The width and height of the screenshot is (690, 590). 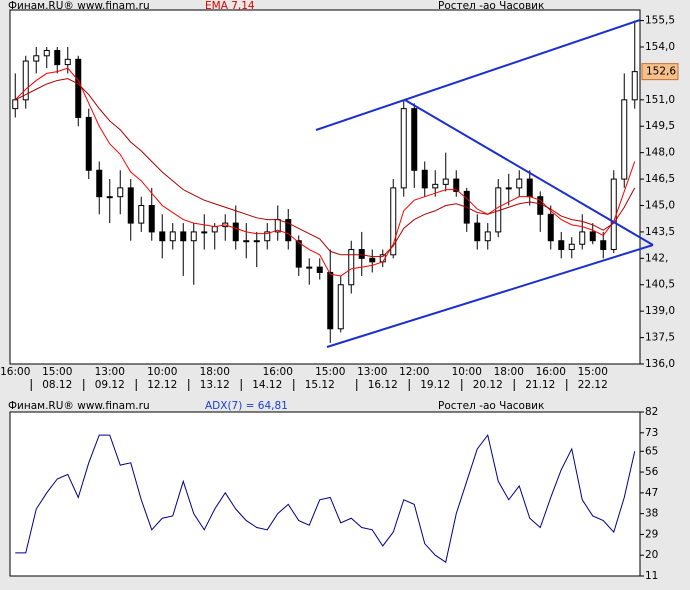 I want to click on y-tick-label: 137,5, so click(x=660, y=338).